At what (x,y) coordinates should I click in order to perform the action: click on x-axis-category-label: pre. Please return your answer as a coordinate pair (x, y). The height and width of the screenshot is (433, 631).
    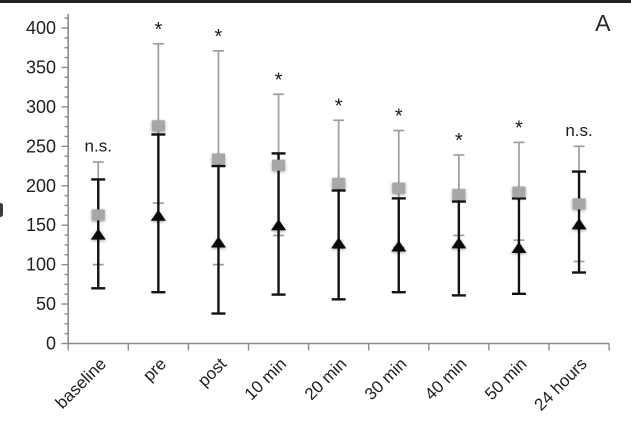
    Looking at the image, I should click on (154, 369).